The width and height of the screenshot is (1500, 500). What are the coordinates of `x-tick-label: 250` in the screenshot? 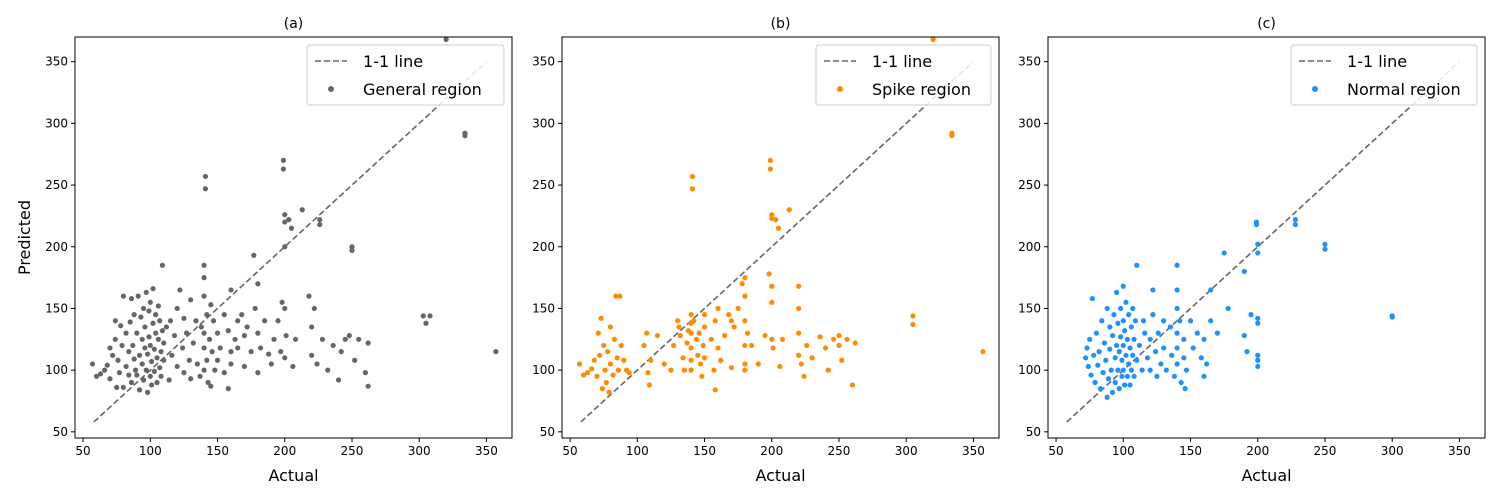 It's located at (1325, 451).